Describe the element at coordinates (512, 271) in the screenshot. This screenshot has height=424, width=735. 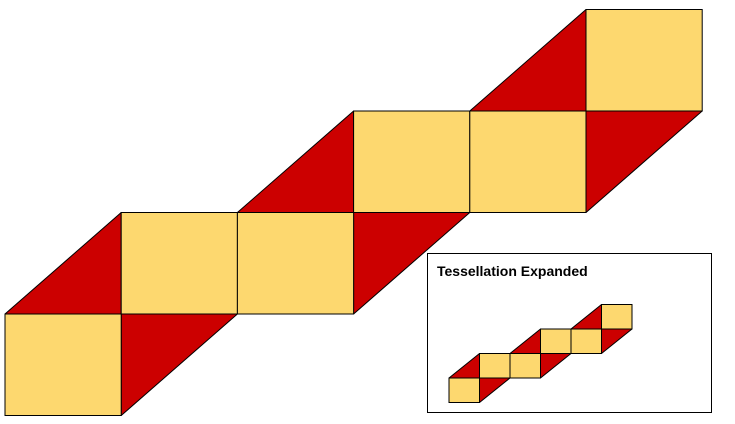
I see `inset-title: Tessellation Expanded` at that location.